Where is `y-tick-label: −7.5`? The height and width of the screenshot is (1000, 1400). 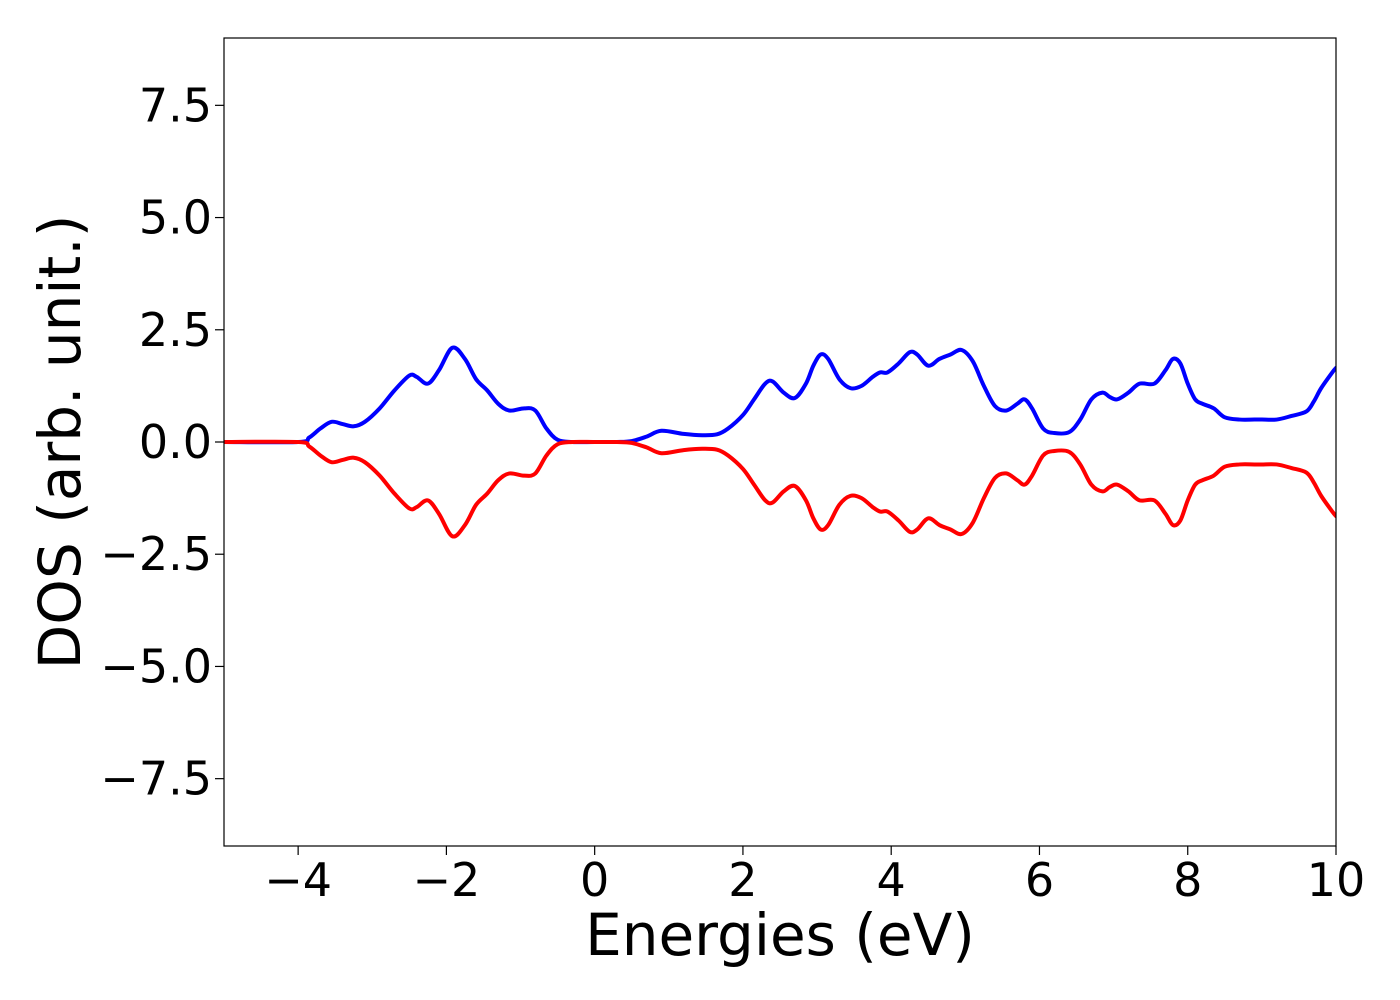
y-tick-label: −7.5 is located at coordinates (156, 779).